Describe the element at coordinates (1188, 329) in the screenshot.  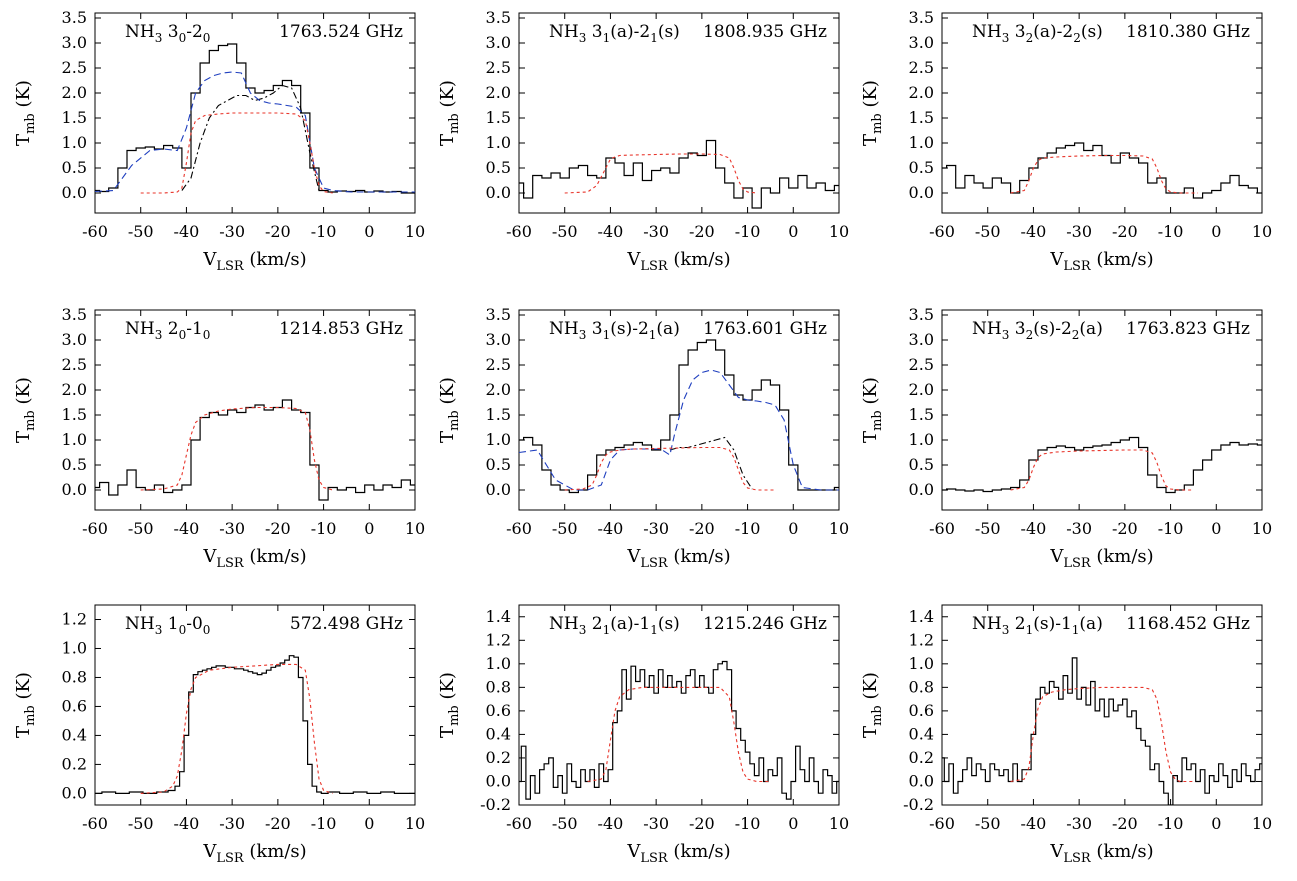
I see `panel-frequency: 1763.823 GHz` at that location.